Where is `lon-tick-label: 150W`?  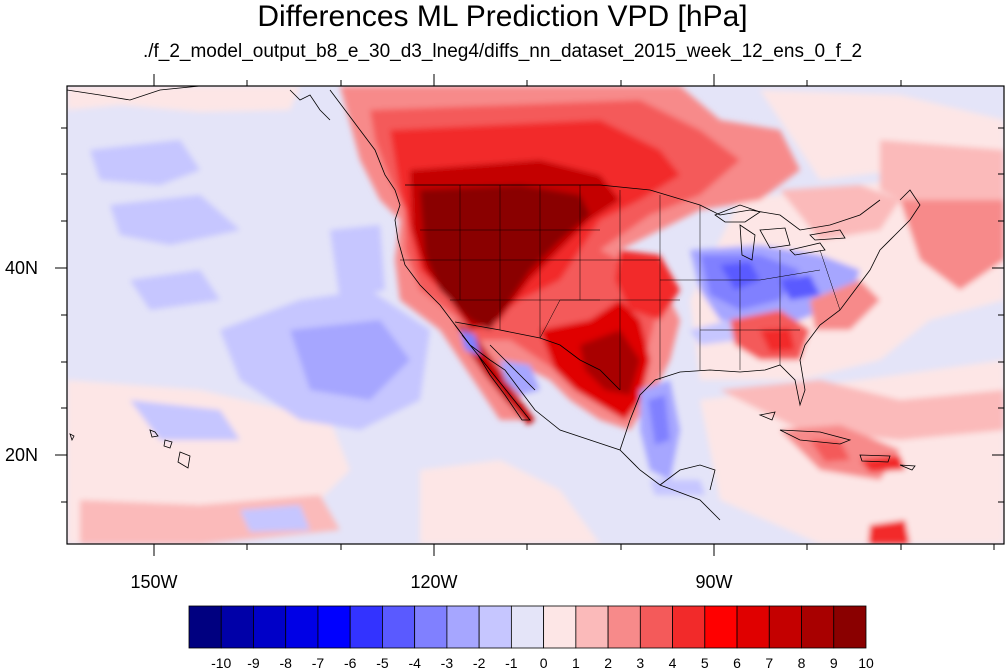 lon-tick-label: 150W is located at coordinates (153, 582).